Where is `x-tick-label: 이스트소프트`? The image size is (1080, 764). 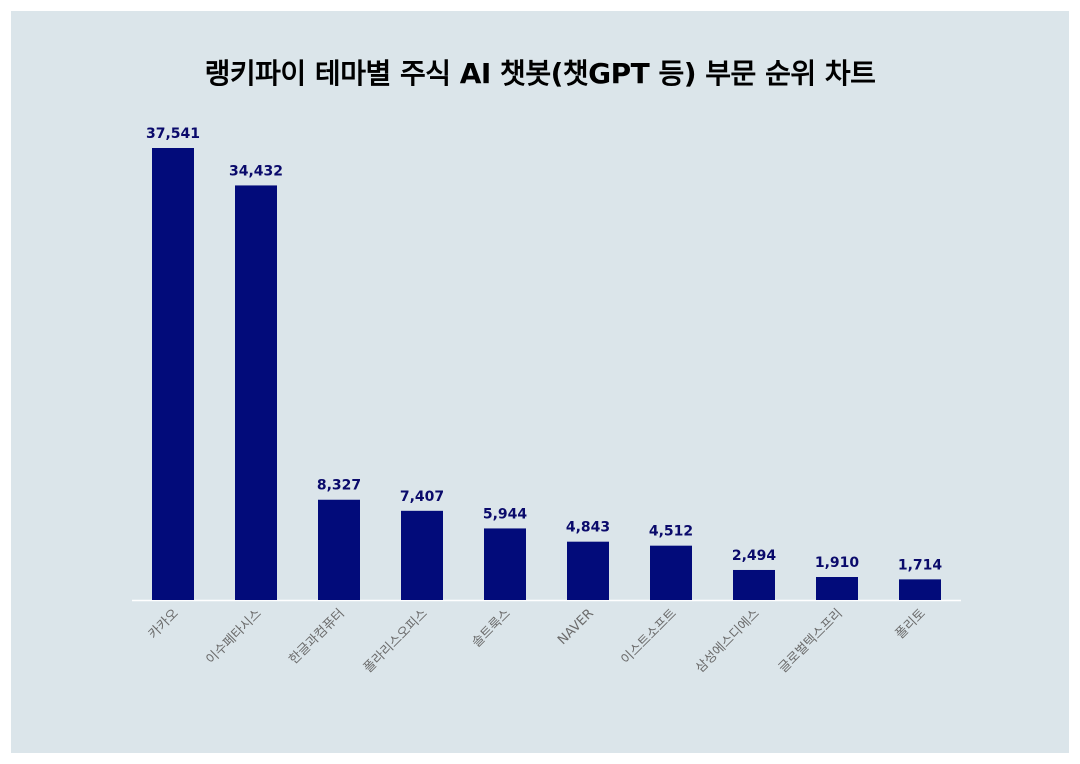 x-tick-label: 이스트소프트 is located at coordinates (648, 636).